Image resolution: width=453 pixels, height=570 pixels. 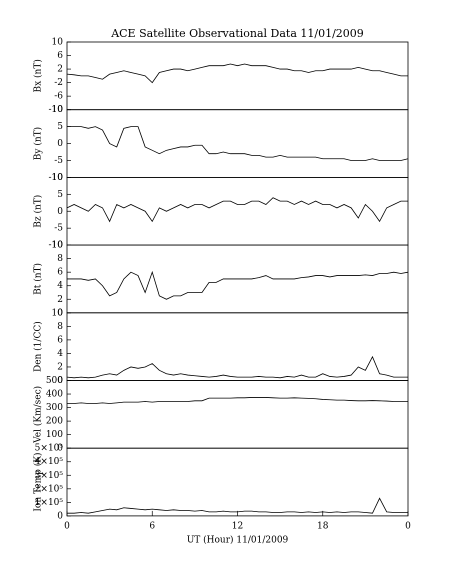 I want to click on y-axis-label: By (nT), so click(x=38, y=143).